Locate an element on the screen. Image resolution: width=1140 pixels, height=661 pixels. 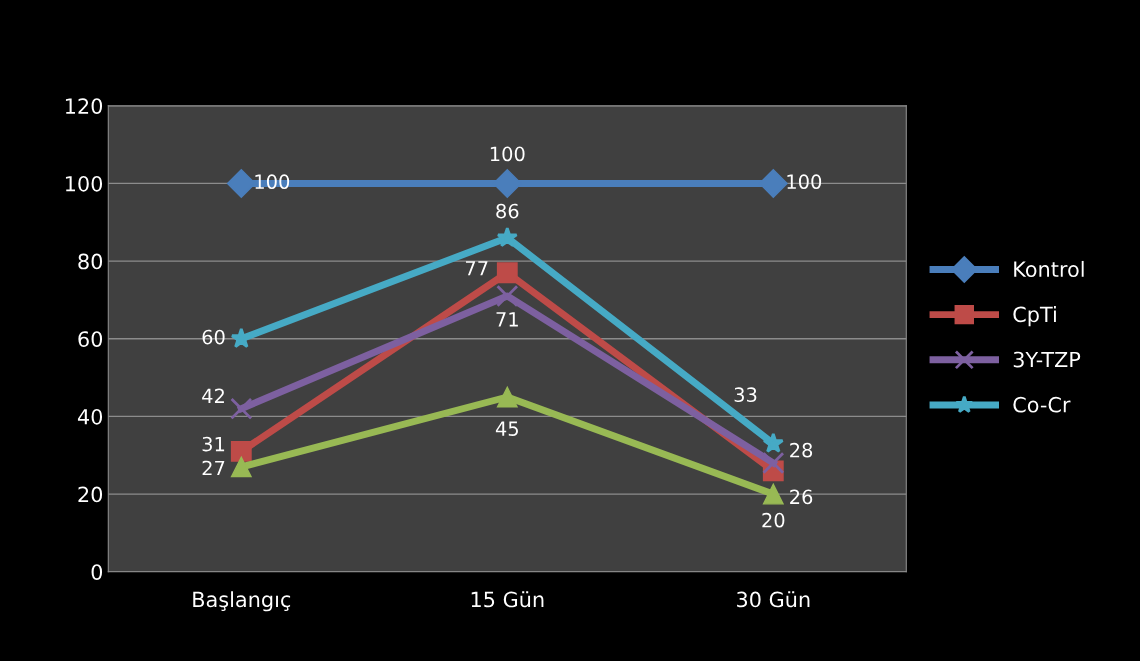
y-tick-label: 80 is located at coordinates (90, 261).